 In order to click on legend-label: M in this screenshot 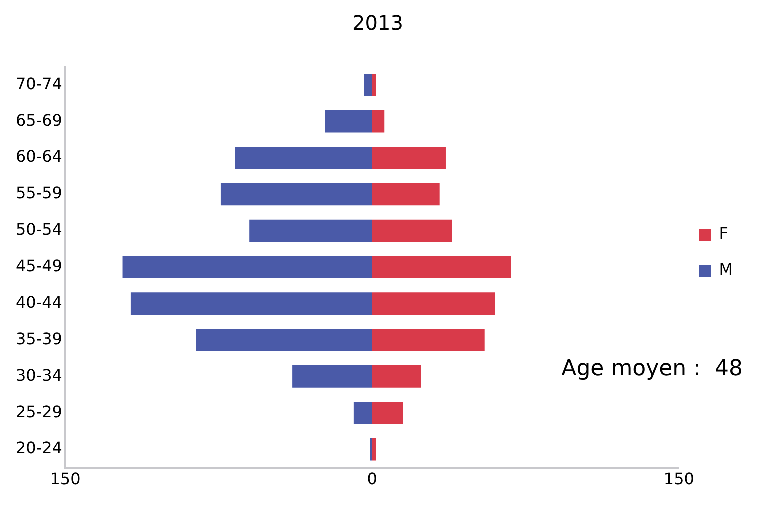, I will do `click(726, 270)`.